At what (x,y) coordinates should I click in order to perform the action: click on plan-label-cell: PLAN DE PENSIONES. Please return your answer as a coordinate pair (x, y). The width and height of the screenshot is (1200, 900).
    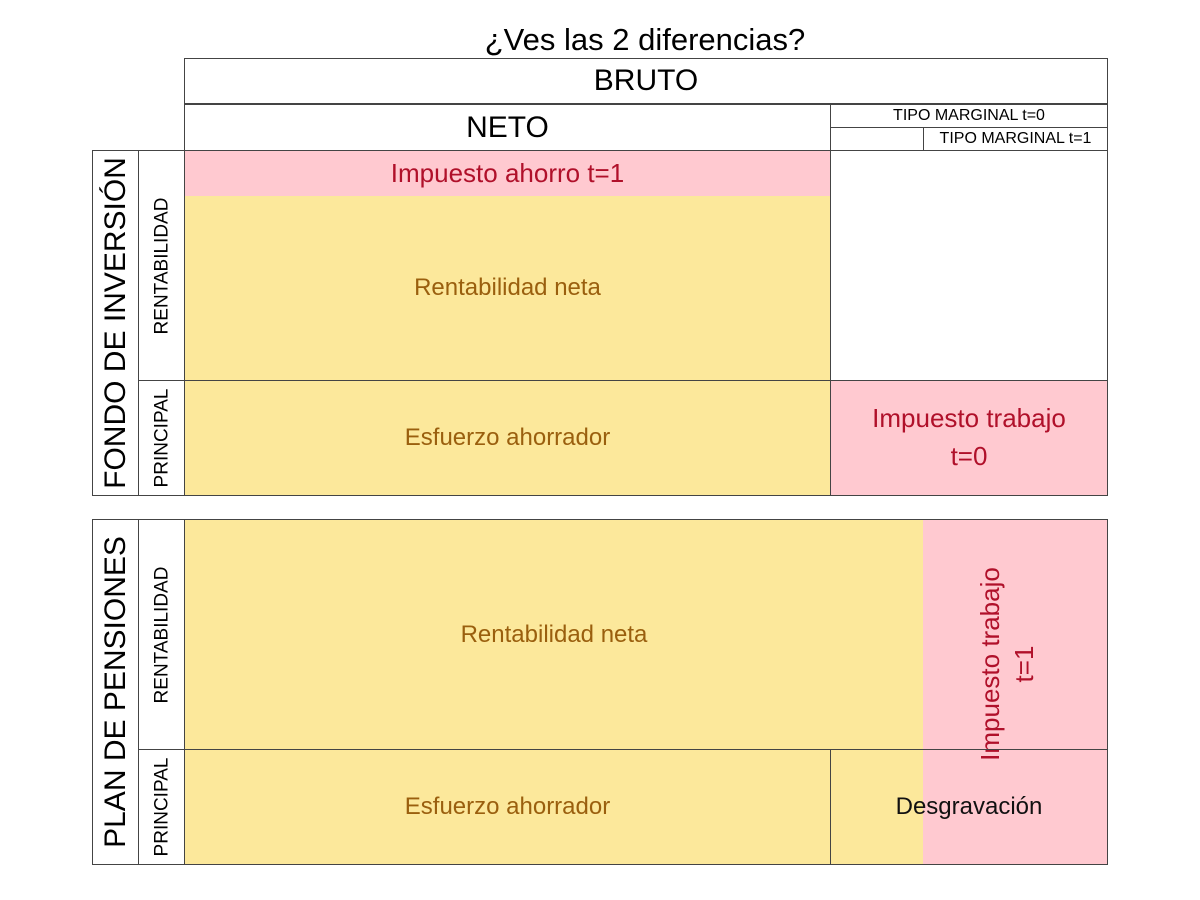
    Looking at the image, I should click on (115, 692).